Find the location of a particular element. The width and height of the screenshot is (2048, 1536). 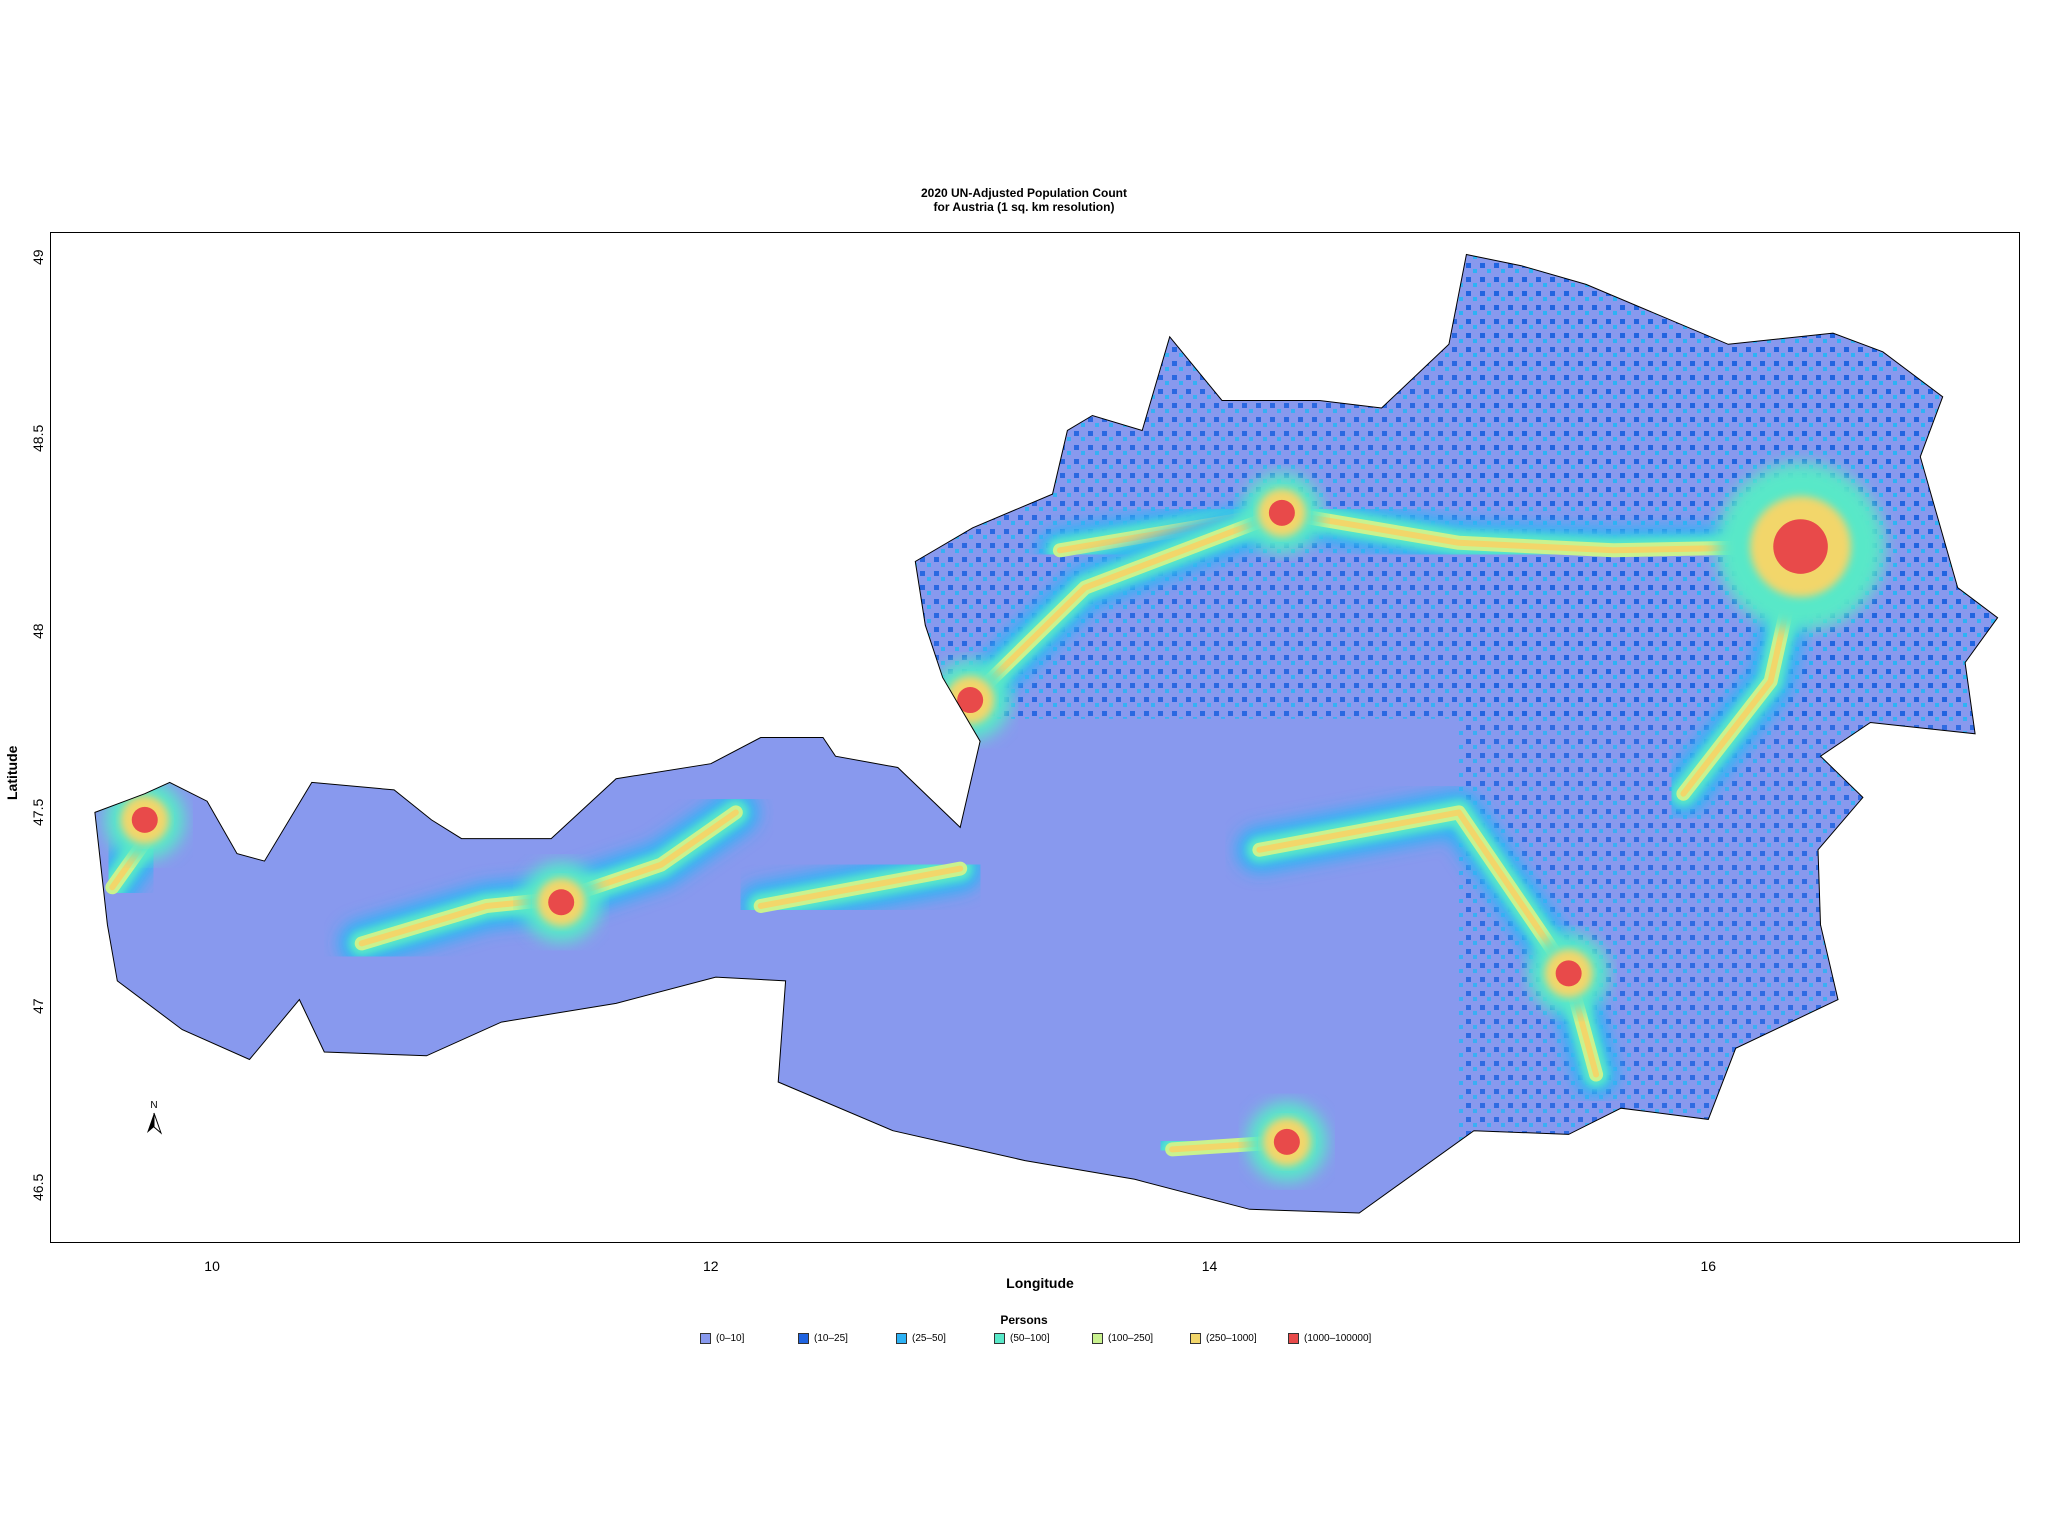

legend-label: (0–10] is located at coordinates (730, 1338).